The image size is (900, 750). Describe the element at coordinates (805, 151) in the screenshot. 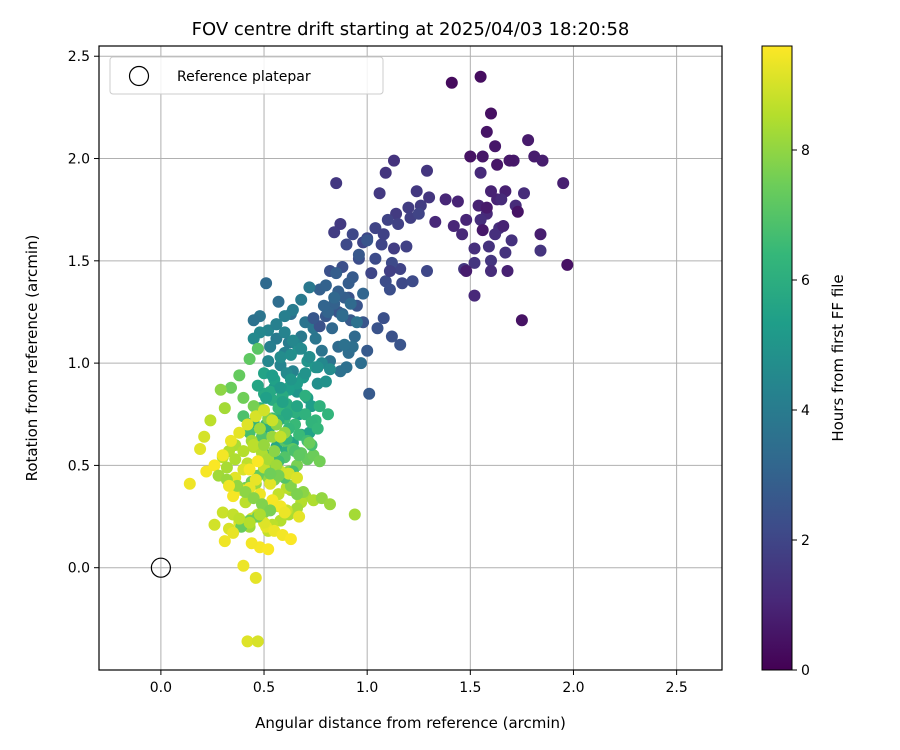

I see `colorbar-tick-label: 8` at that location.